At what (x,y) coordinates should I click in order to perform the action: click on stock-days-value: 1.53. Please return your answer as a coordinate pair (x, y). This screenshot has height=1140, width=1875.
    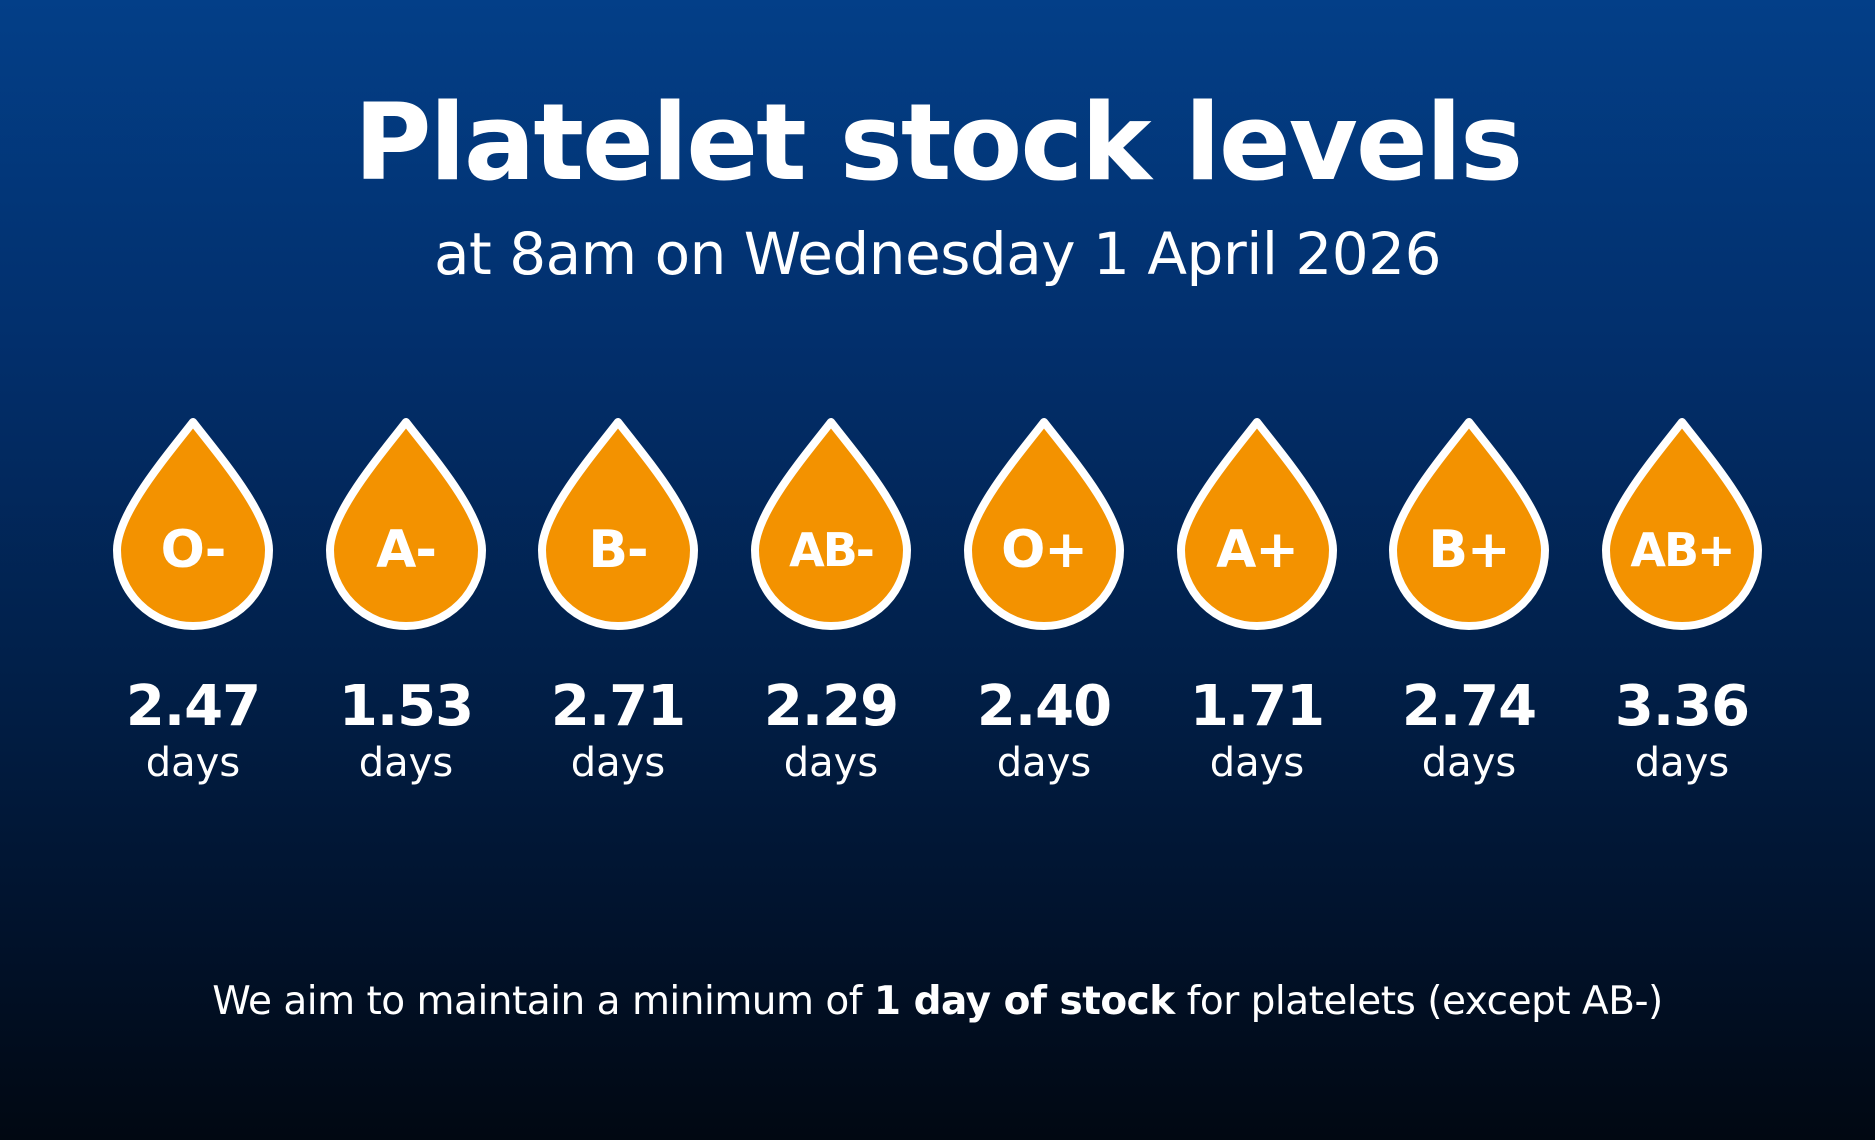
    Looking at the image, I should click on (406, 706).